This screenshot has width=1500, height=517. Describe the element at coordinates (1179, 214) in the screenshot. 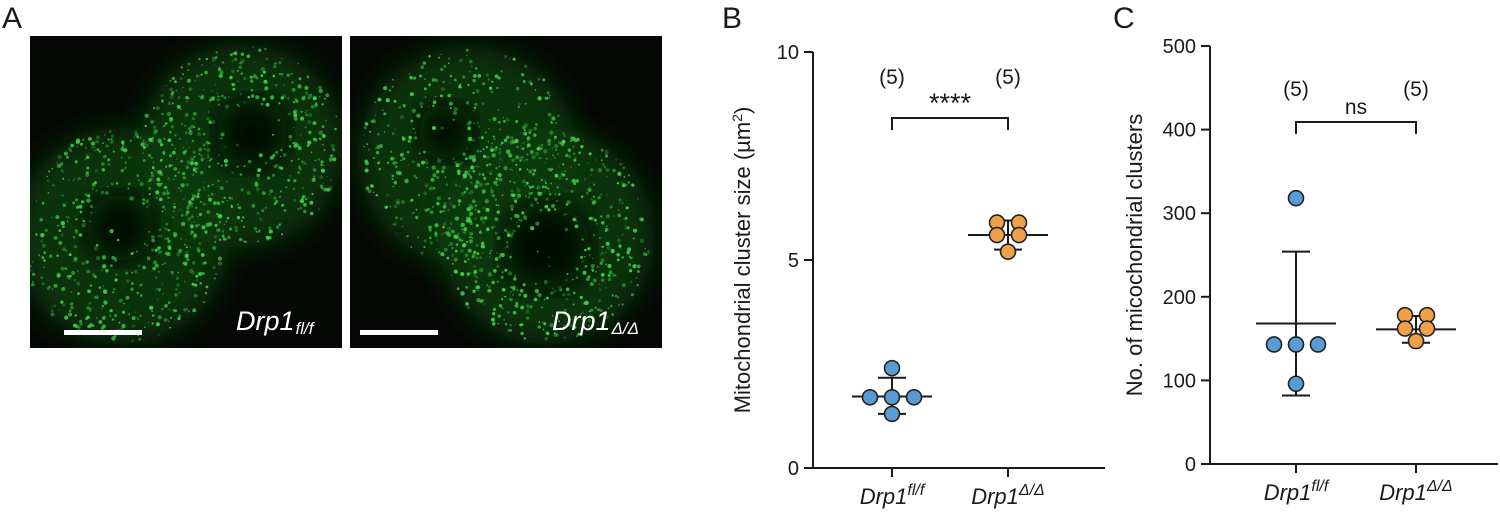

I see `y-tick-label: 300` at that location.